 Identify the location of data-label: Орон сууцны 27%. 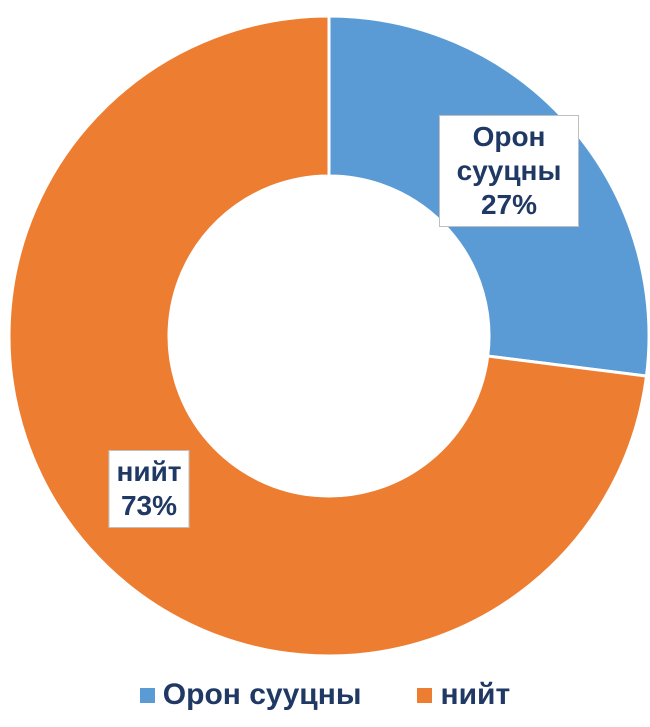
(509, 171).